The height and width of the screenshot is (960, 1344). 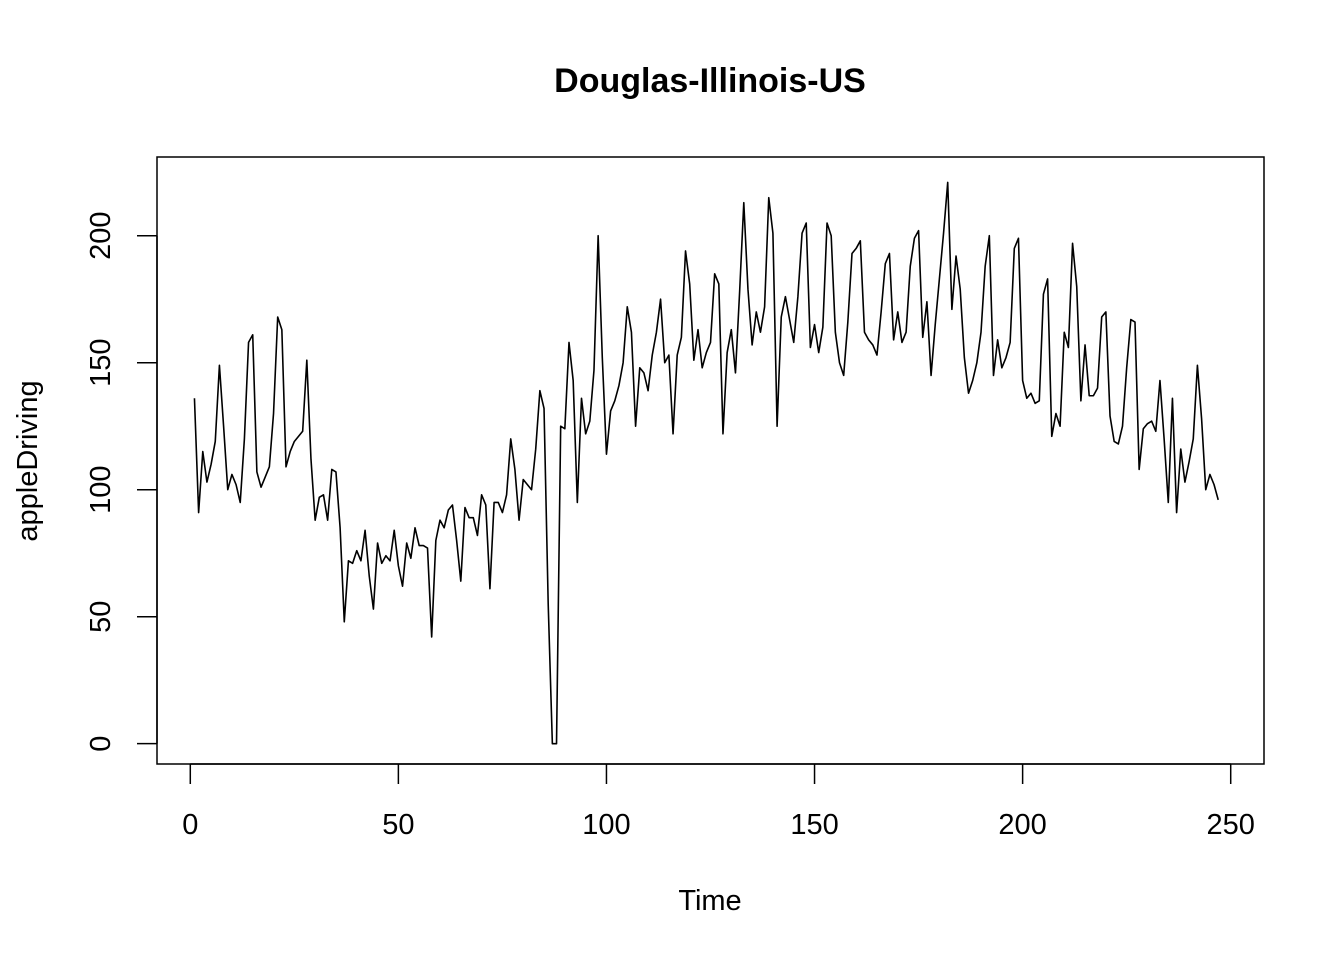 What do you see at coordinates (101, 490) in the screenshot?
I see `y-tick-label: 100` at bounding box center [101, 490].